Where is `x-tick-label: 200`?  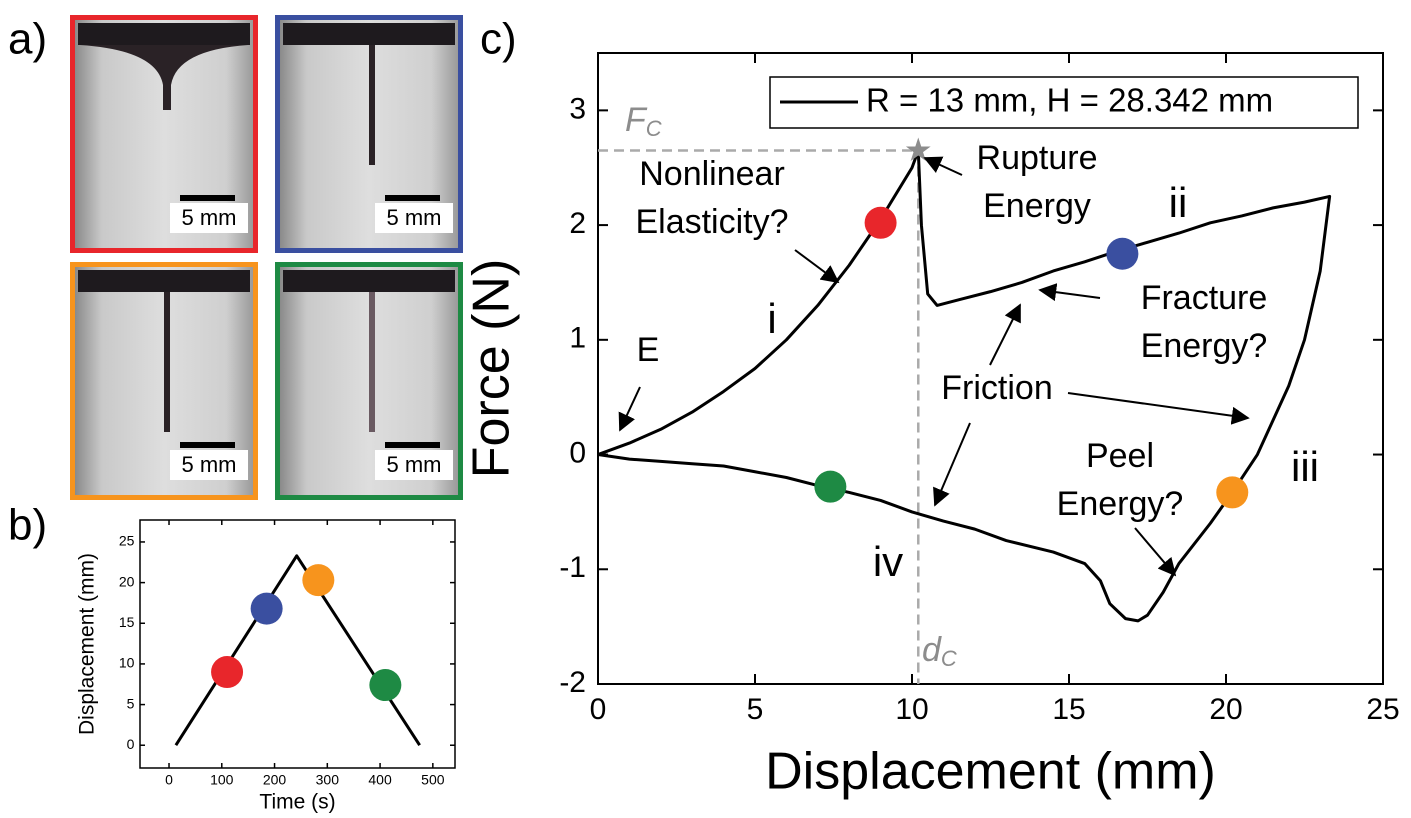 x-tick-label: 200 is located at coordinates (275, 779).